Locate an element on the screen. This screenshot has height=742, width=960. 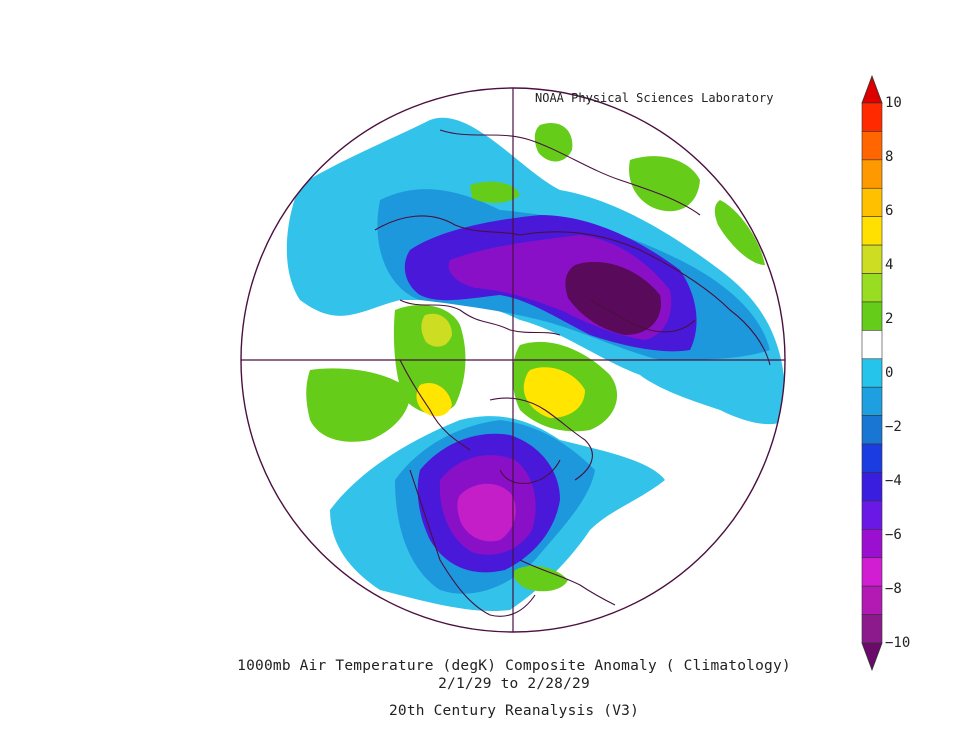
warm-region-alaska is located at coordinates (553, 142).